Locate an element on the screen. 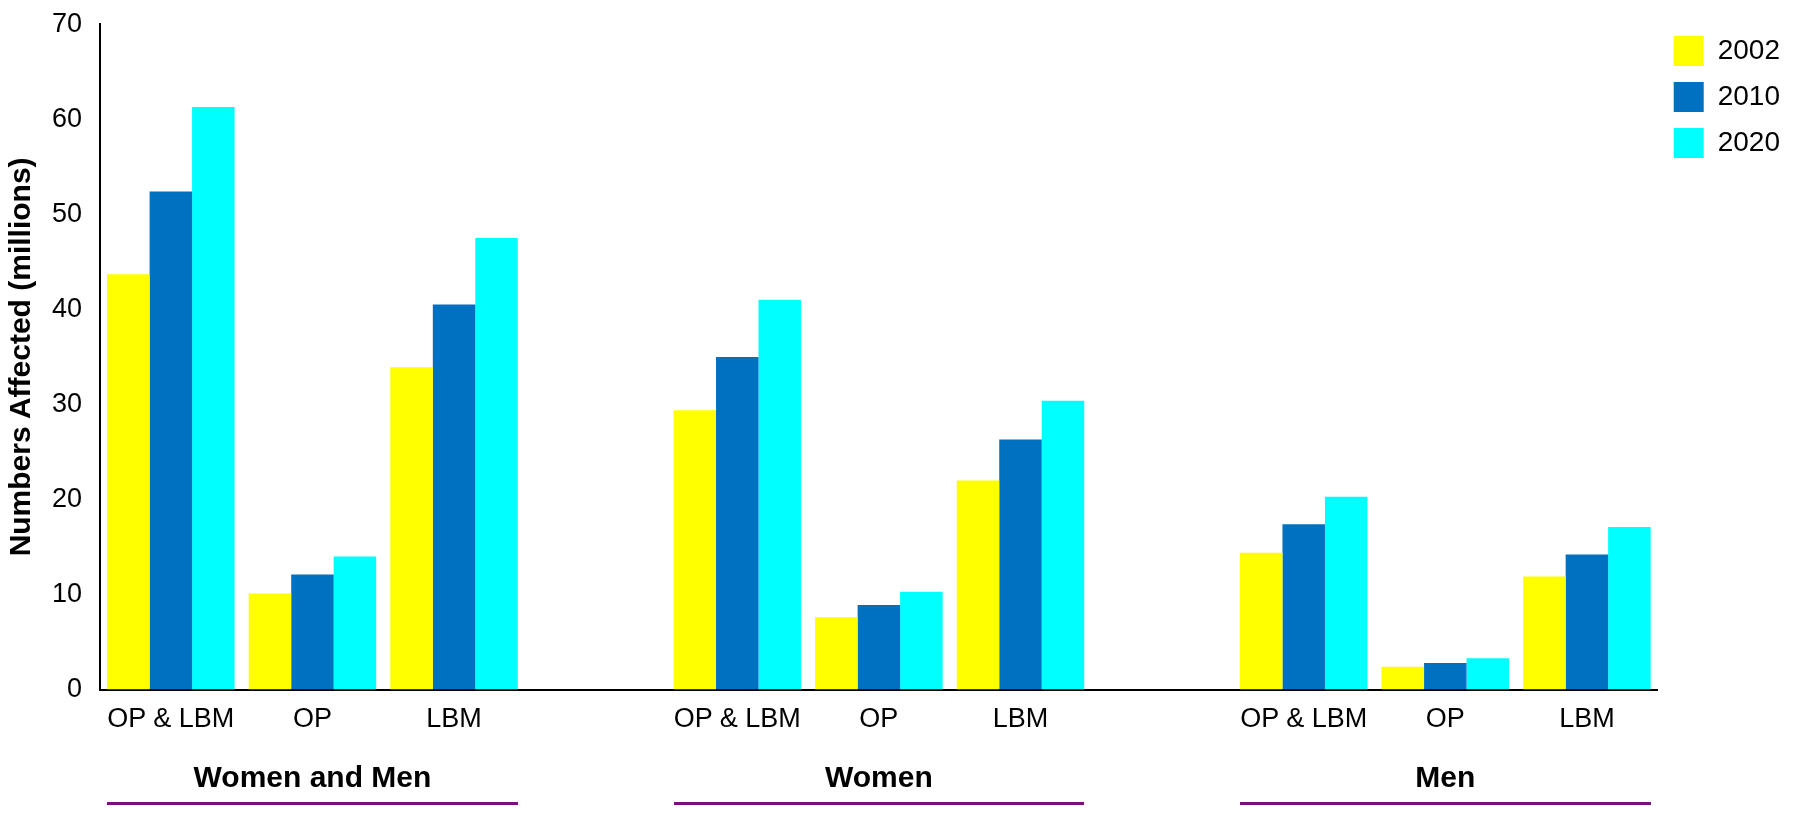 The width and height of the screenshot is (1812, 819). y-tick-label: 50 is located at coordinates (67, 212).